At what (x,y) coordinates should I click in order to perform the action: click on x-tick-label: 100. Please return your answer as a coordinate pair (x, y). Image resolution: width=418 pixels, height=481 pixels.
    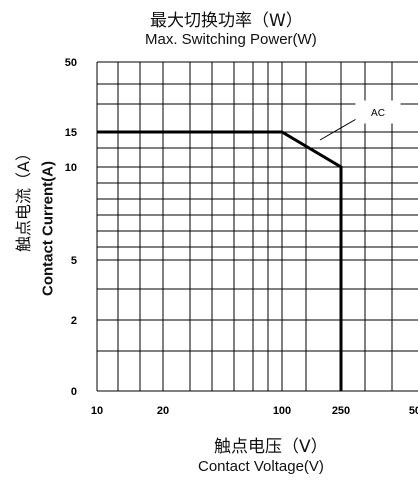
    Looking at the image, I should click on (282, 411).